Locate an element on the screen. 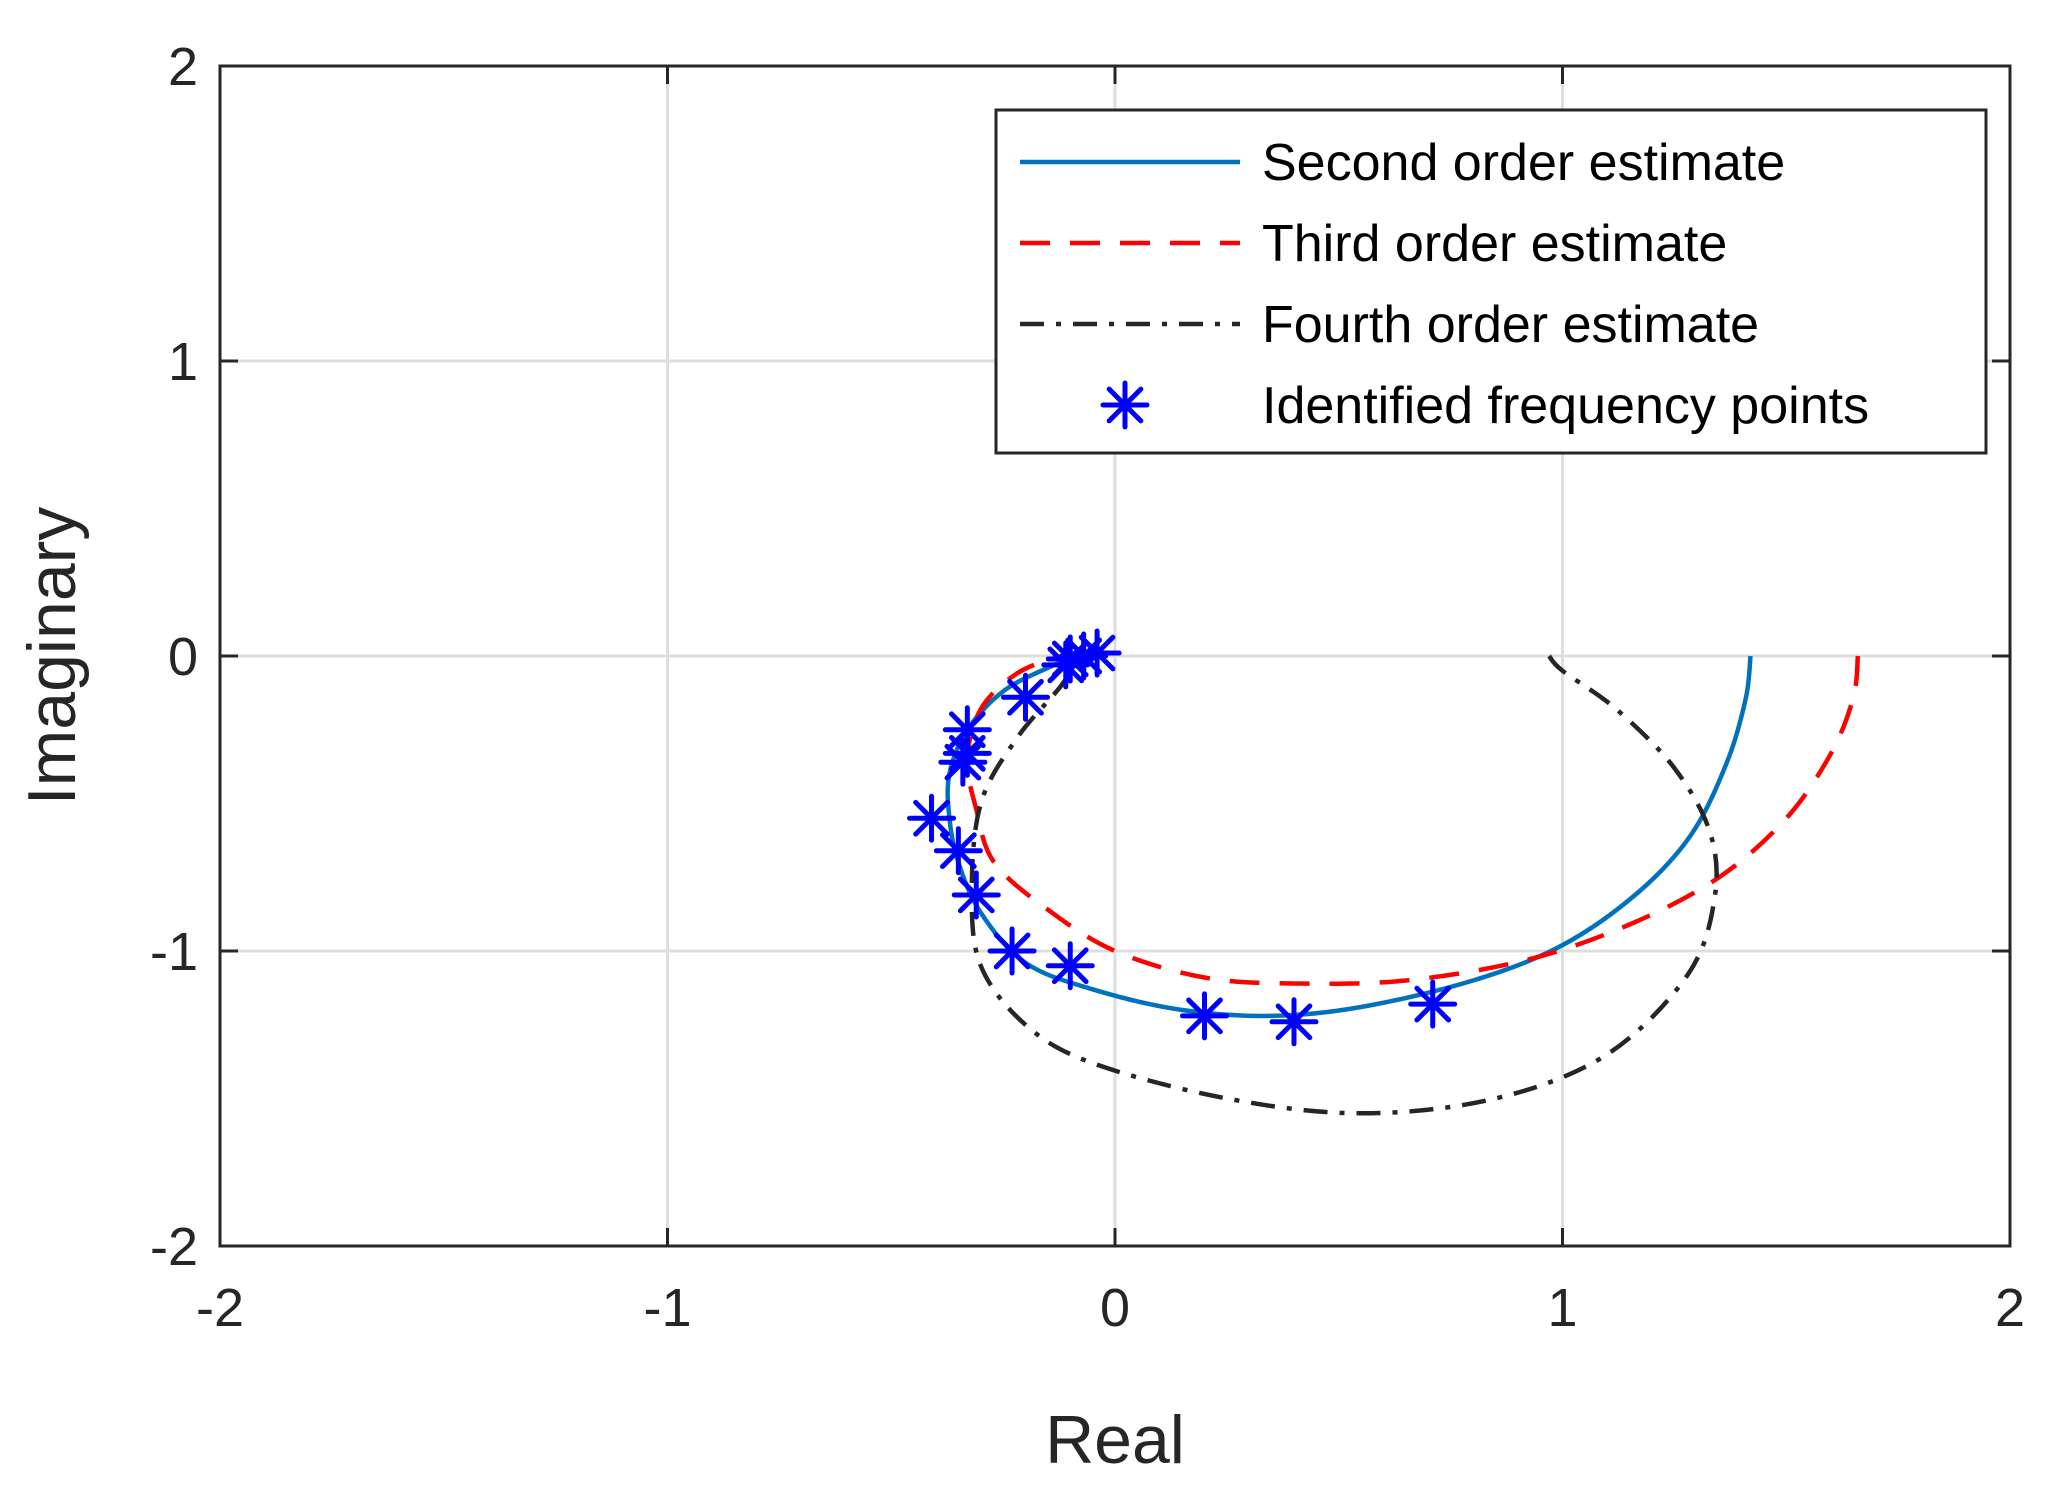 The height and width of the screenshot is (1488, 2047). x-tick-label: 1 is located at coordinates (1562, 1308).